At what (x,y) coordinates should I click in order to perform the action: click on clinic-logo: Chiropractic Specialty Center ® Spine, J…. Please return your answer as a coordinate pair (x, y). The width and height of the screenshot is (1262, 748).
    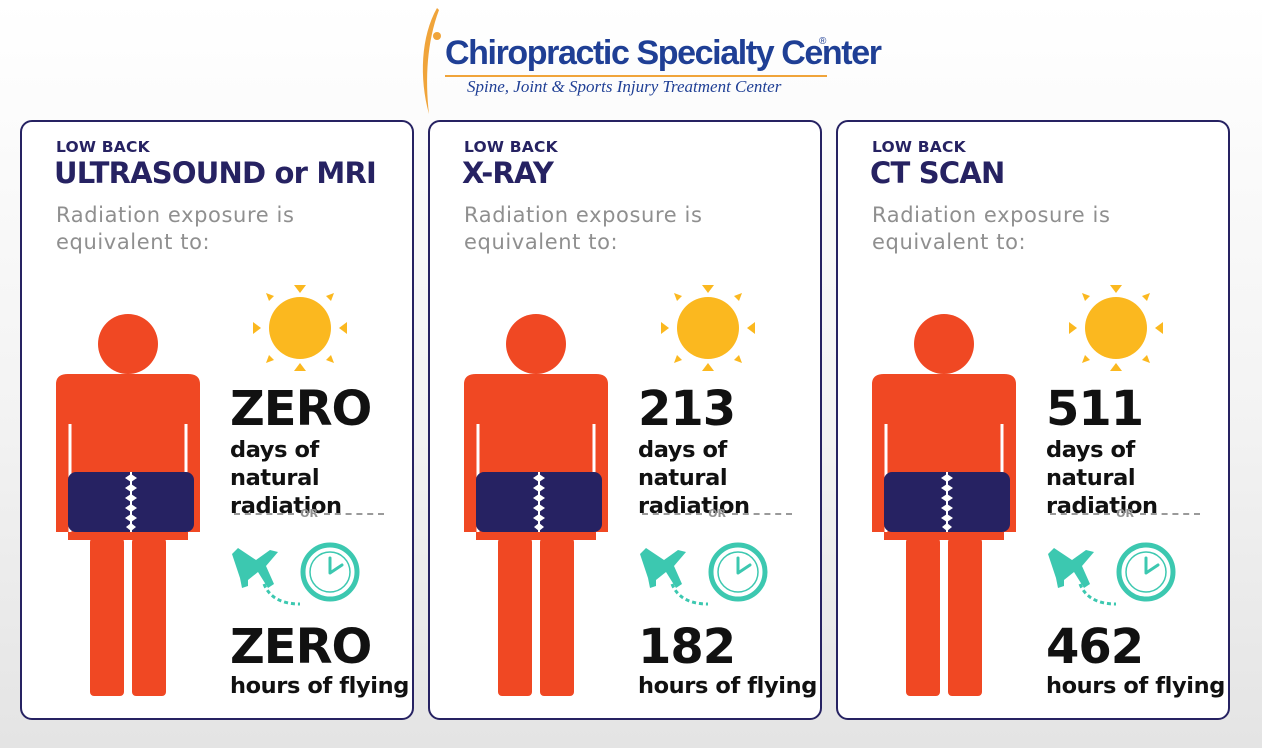
    Looking at the image, I should click on (648, 61).